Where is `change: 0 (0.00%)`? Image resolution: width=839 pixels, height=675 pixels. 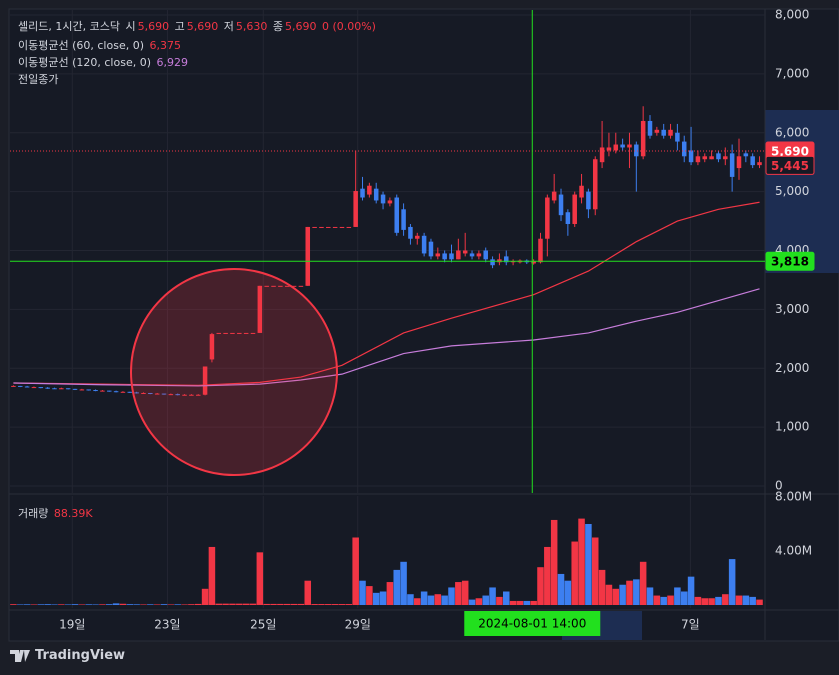 change: 0 (0.00%) is located at coordinates (348, 26).